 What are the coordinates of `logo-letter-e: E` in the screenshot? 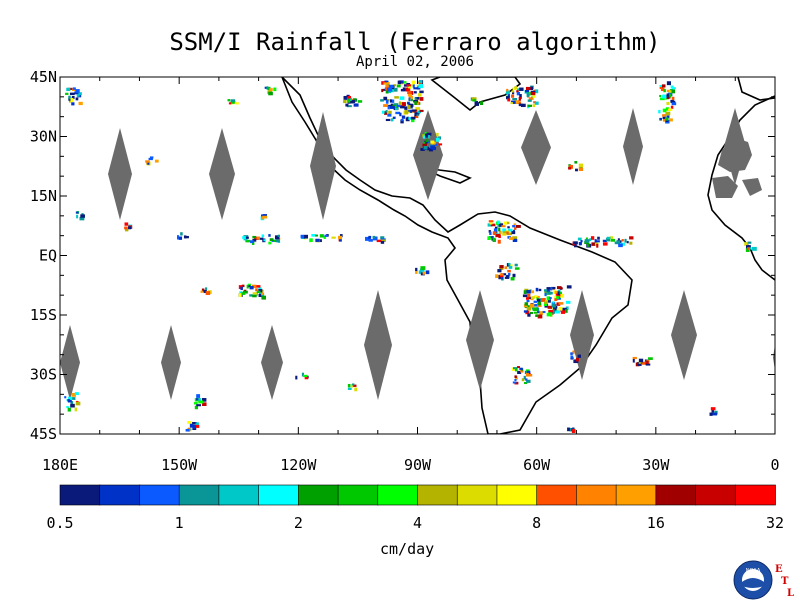 It's located at (779, 569).